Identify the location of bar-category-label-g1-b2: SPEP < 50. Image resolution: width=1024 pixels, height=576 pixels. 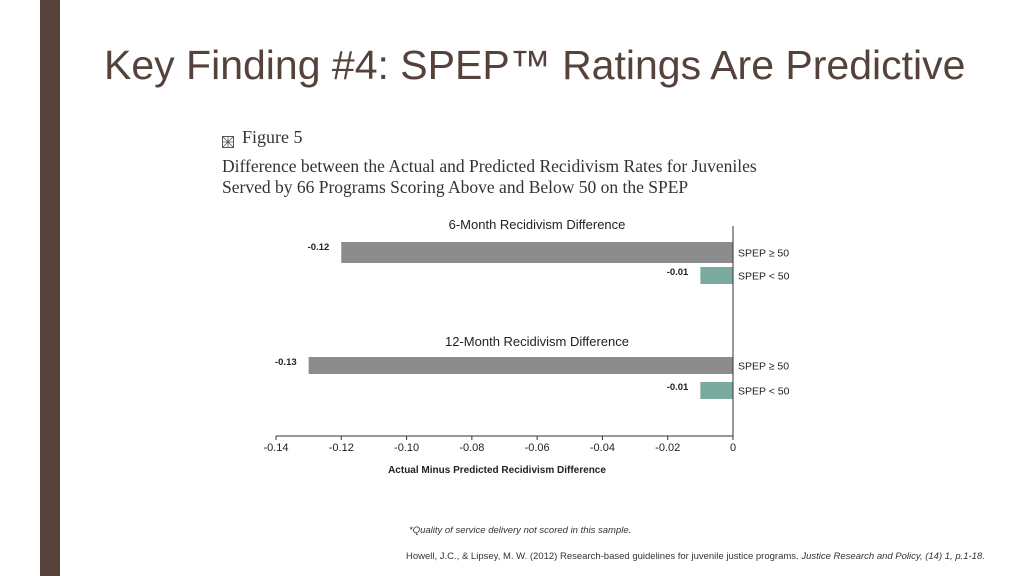
(764, 277).